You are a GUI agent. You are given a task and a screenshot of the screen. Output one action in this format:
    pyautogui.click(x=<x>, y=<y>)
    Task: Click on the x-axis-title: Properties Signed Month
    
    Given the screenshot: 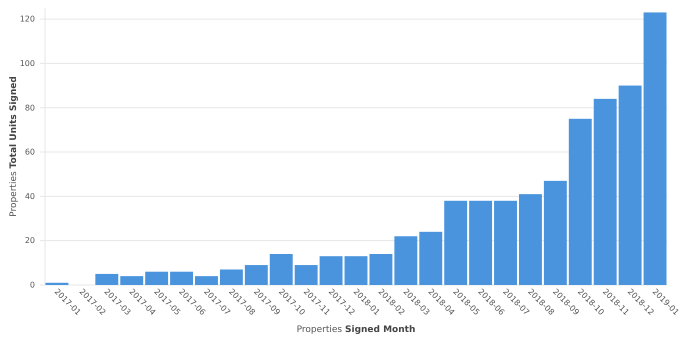 What is the action you would take?
    pyautogui.click(x=356, y=330)
    